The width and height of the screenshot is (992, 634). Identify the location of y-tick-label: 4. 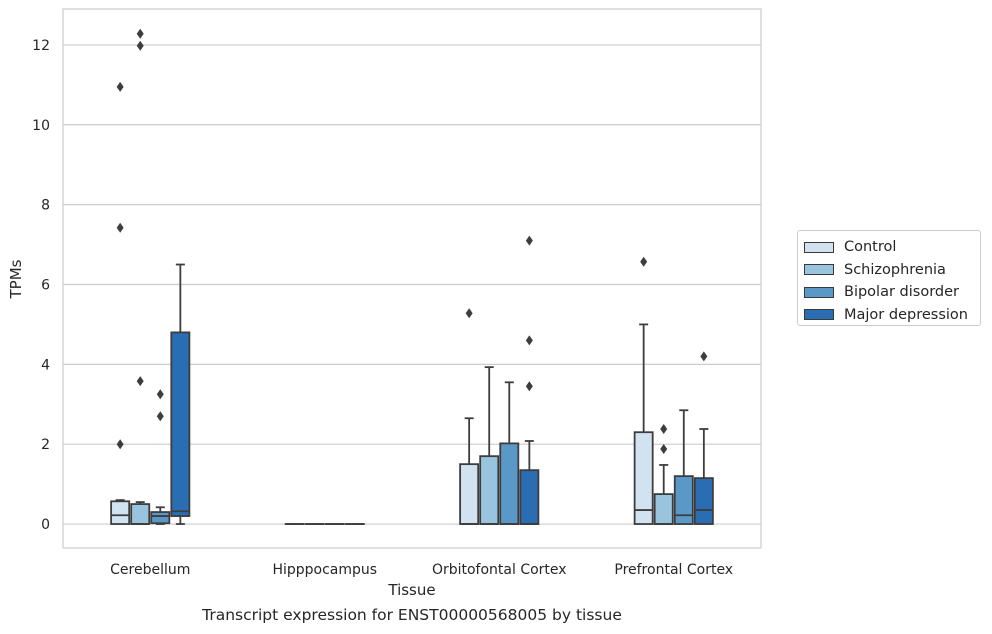
(45, 365).